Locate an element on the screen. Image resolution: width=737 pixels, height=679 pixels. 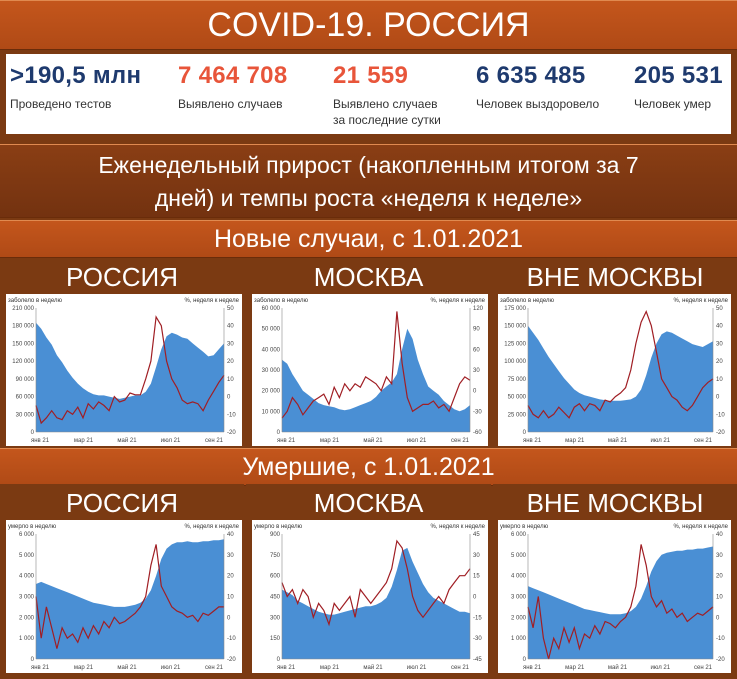
stat-value: 6 635 485 is located at coordinates (531, 75).